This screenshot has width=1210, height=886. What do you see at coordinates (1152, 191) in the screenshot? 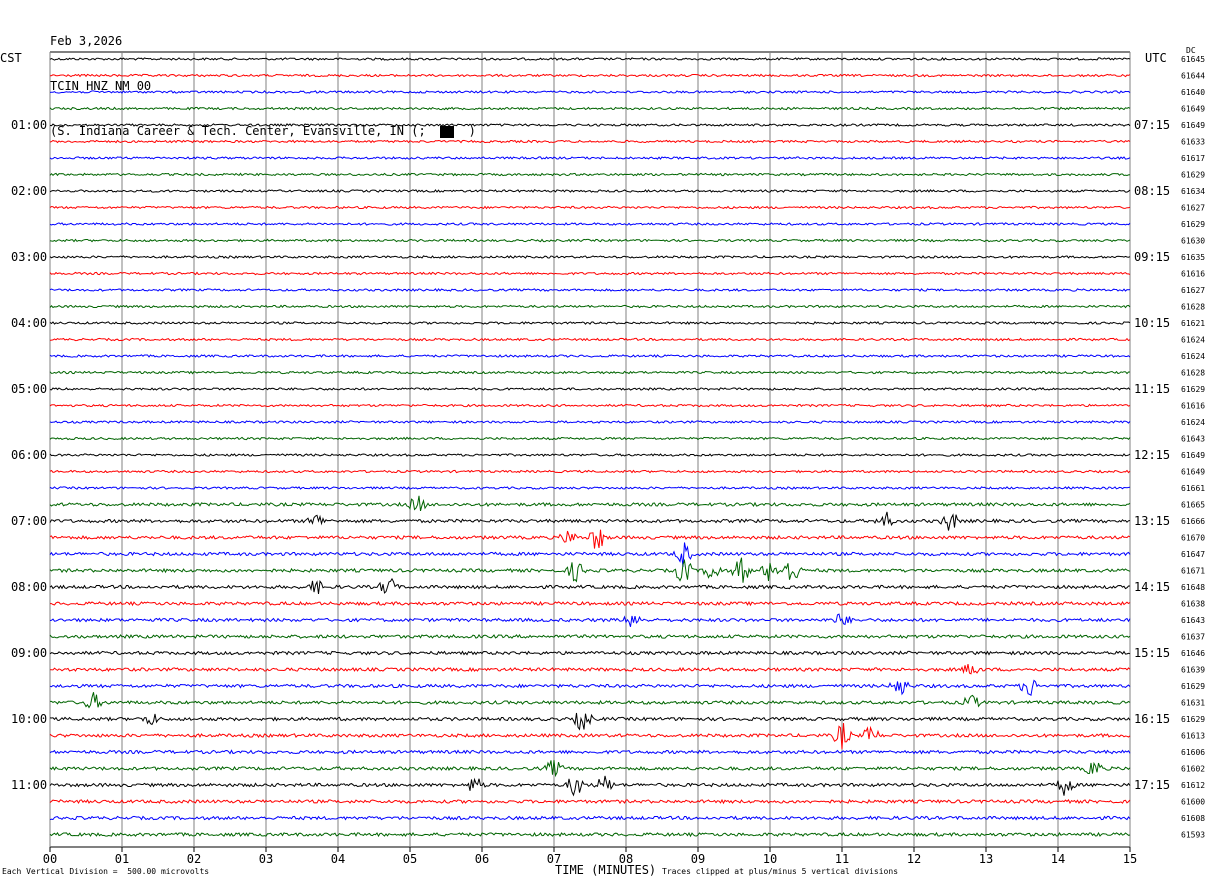
I see `right-hour-label: 08:15` at bounding box center [1152, 191].